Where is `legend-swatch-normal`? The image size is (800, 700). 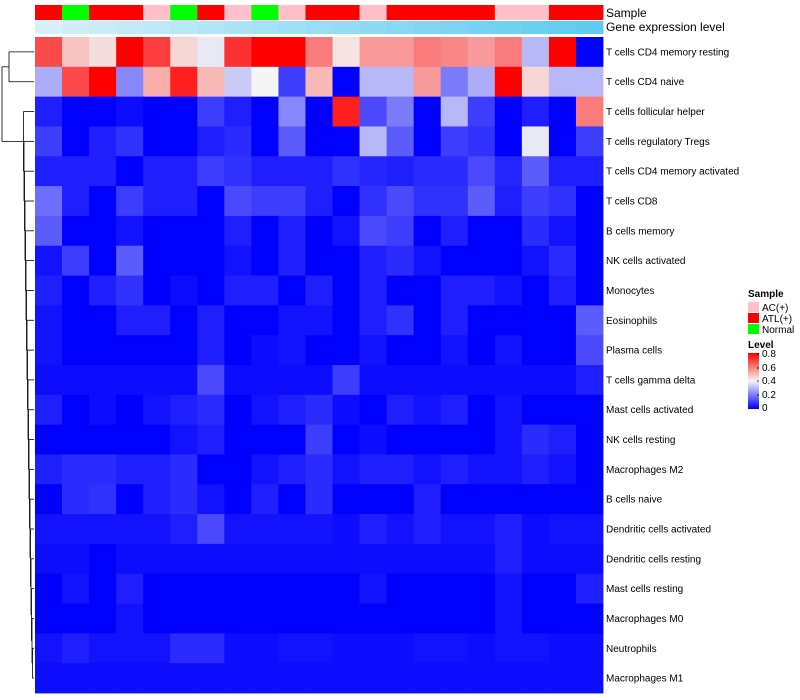
legend-swatch-normal is located at coordinates (753, 329).